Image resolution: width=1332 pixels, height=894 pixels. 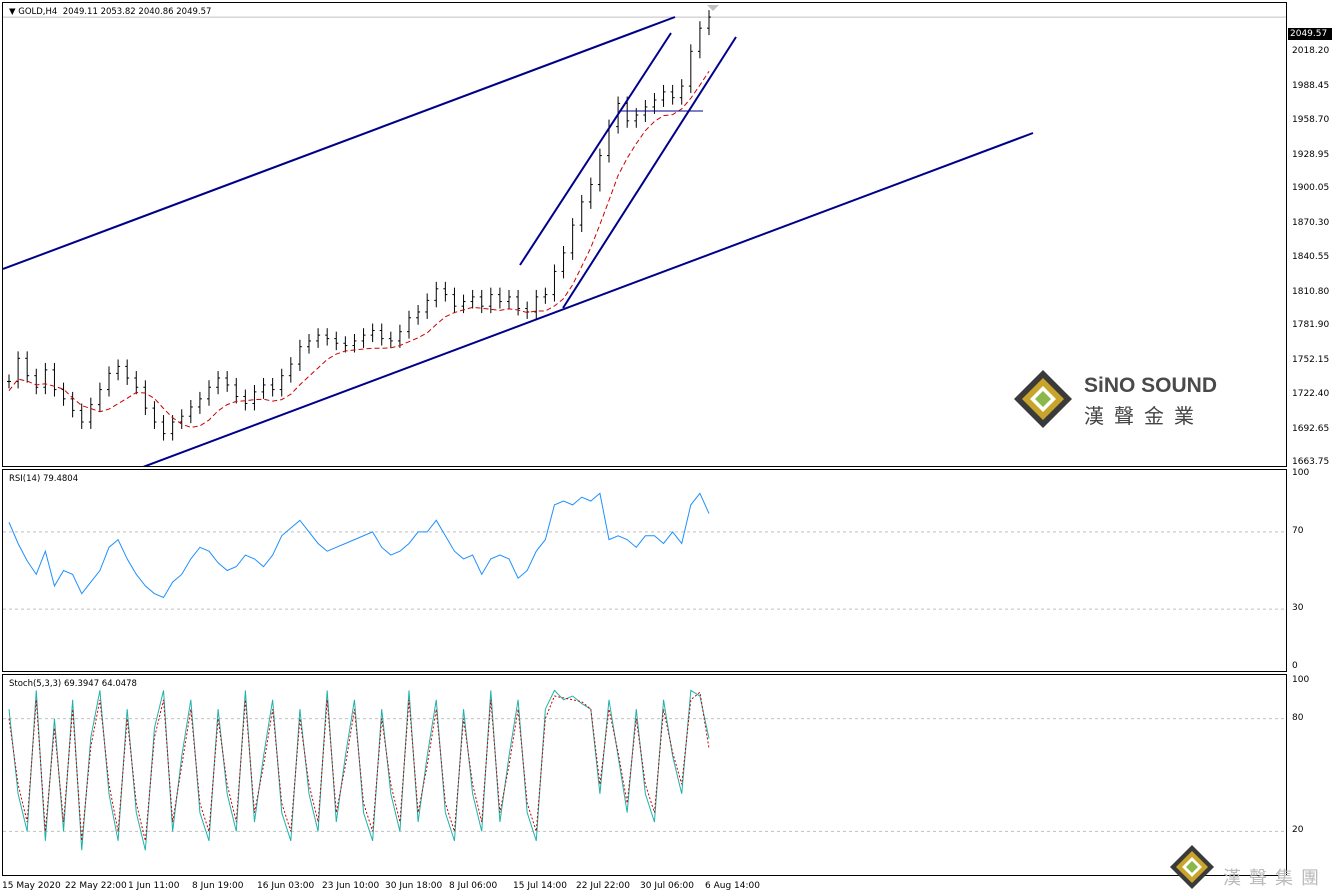 What do you see at coordinates (73, 684) in the screenshot?
I see `stochastic-label: Stoch(5,3,3) 69.3947 64.0478` at bounding box center [73, 684].